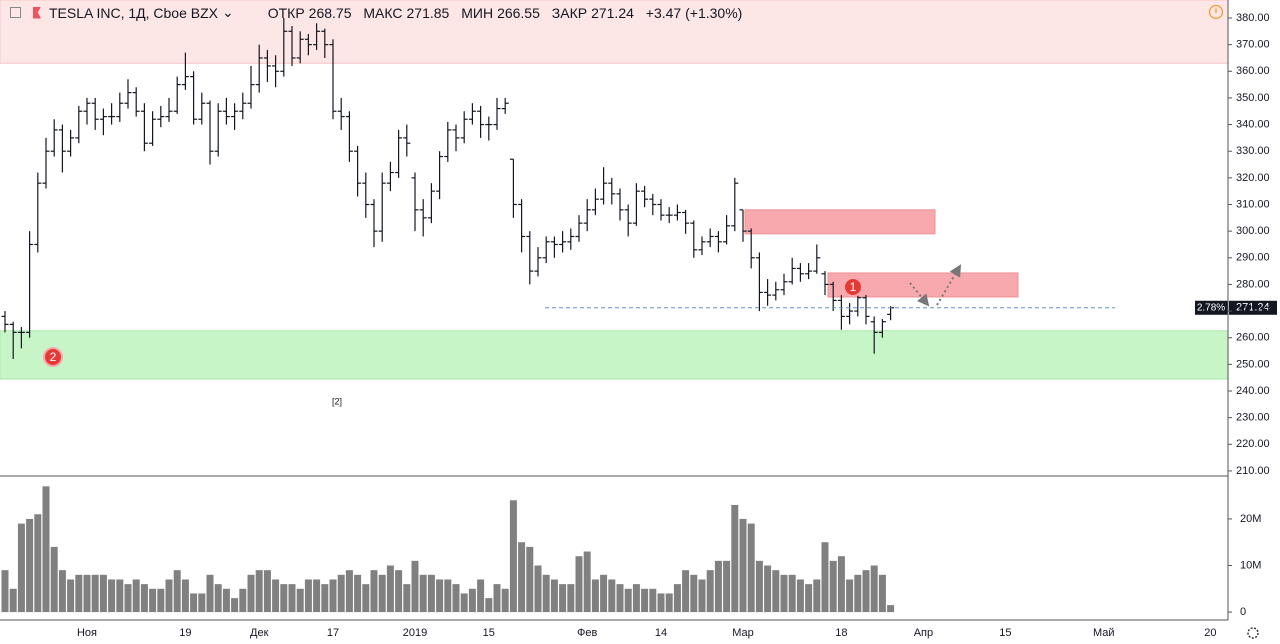 Image resolution: width=1280 pixels, height=644 pixels. Describe the element at coordinates (1253, 633) in the screenshot. I see `settings-gear` at that location.